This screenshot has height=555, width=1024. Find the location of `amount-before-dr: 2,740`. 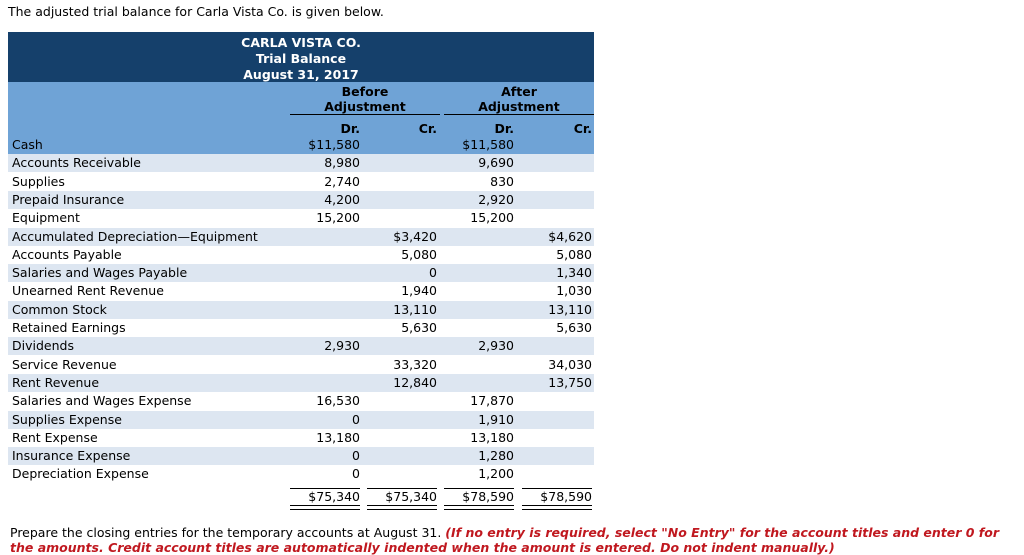

amount-before-dr: 2,740 is located at coordinates (342, 181).